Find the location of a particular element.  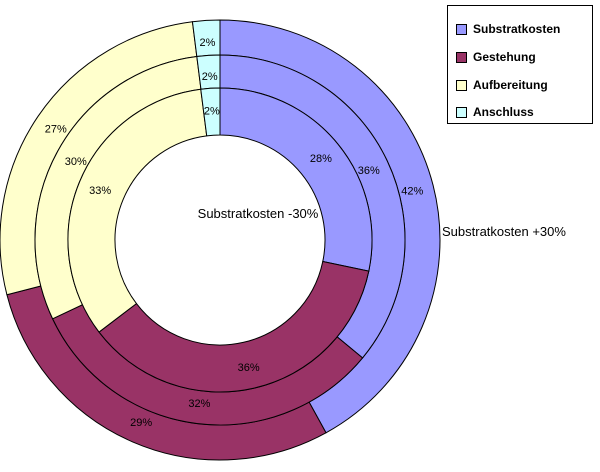

legend-item-gestehung: Gestehung is located at coordinates (496, 57).